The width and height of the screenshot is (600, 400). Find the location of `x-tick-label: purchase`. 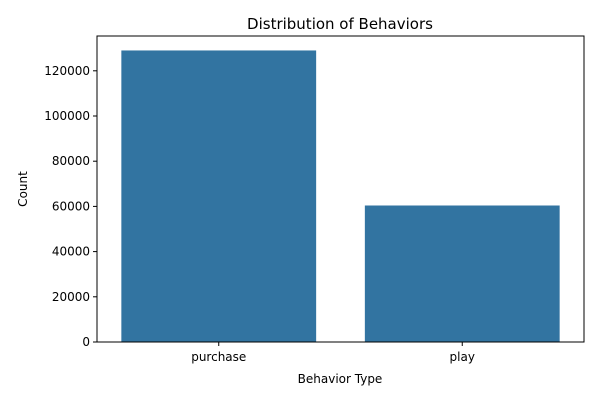

x-tick-label: purchase is located at coordinates (218, 357).